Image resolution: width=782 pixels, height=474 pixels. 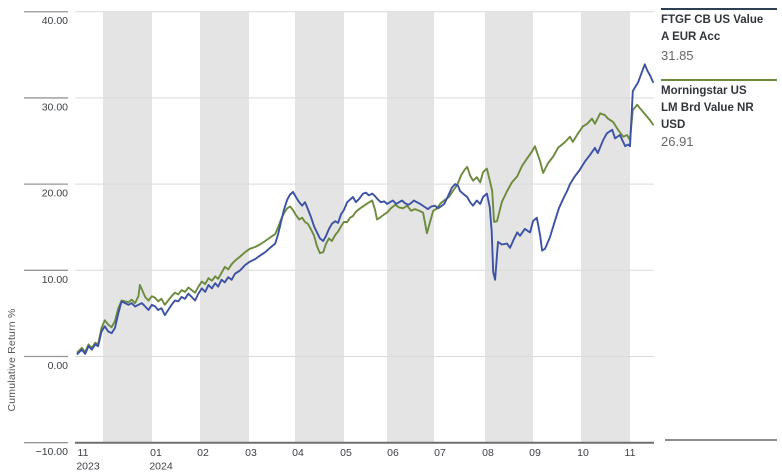 I want to click on y-tick-label: 30.00, so click(x=55, y=107).